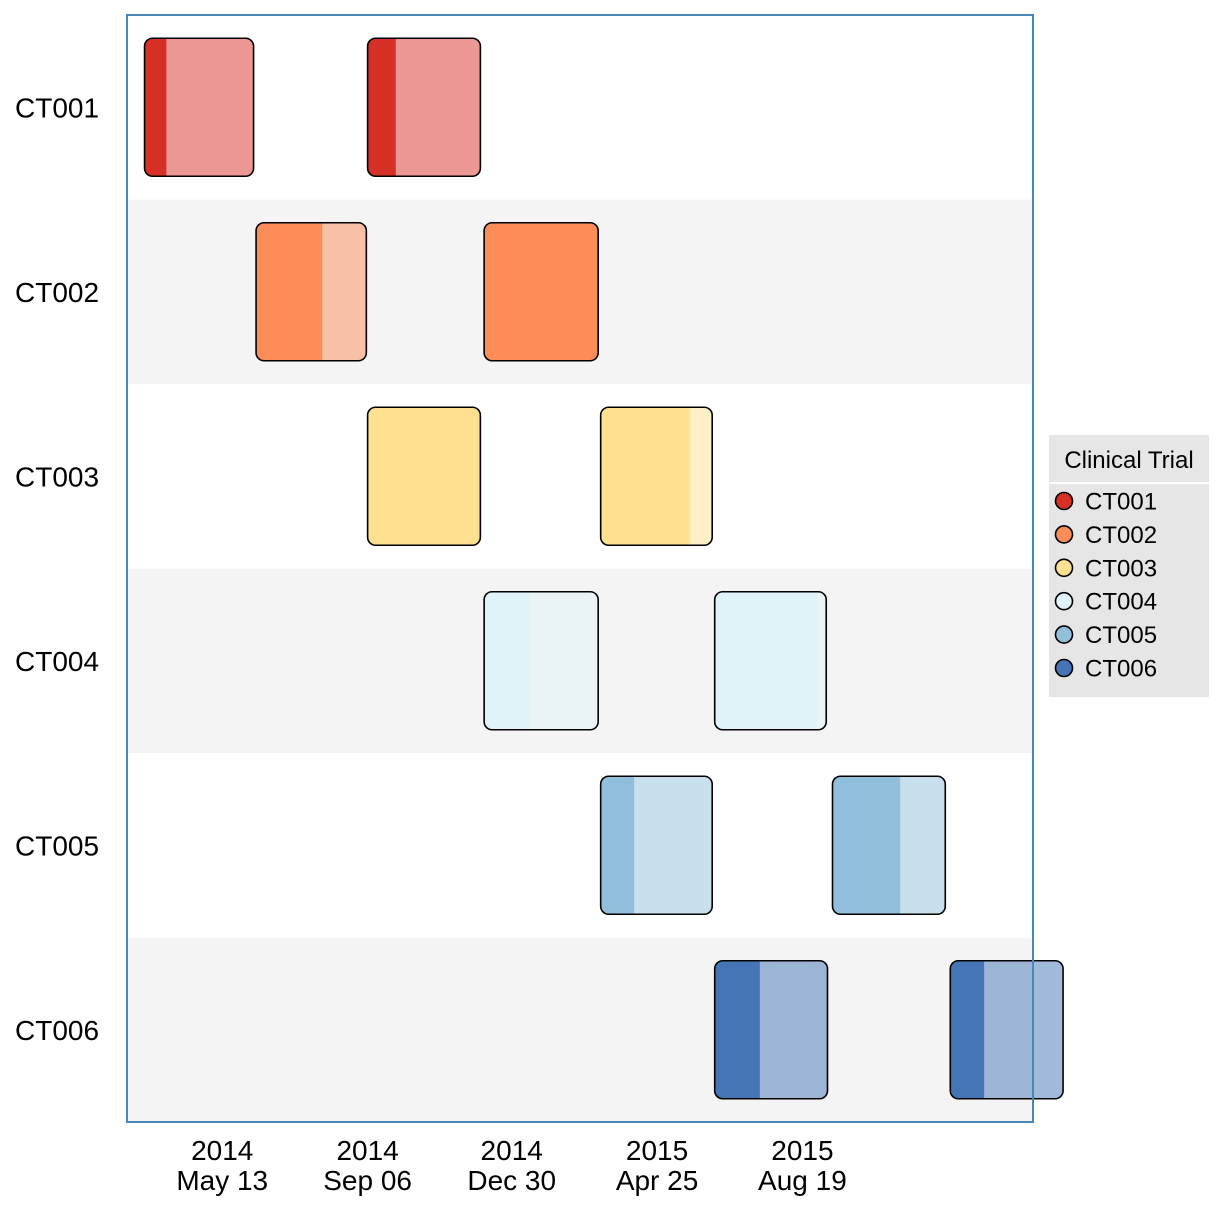  I want to click on y-tick-label: CT002, so click(57, 292).